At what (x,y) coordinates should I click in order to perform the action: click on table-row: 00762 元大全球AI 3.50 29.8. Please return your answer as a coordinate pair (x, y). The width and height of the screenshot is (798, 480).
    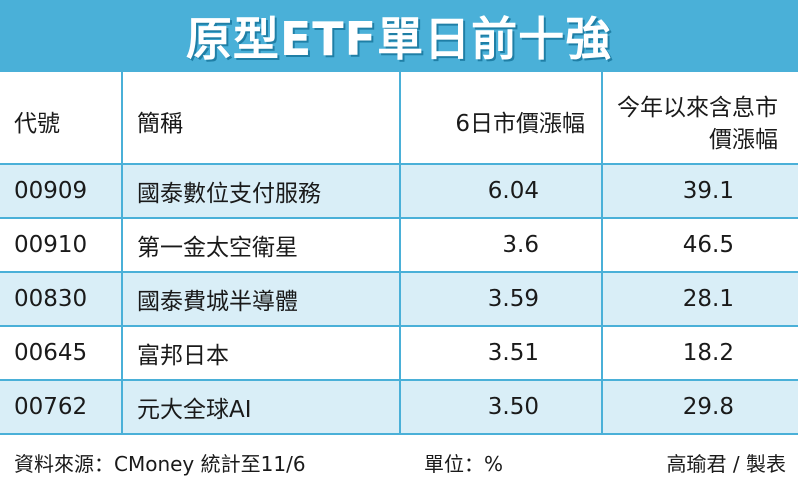
    Looking at the image, I should click on (399, 407).